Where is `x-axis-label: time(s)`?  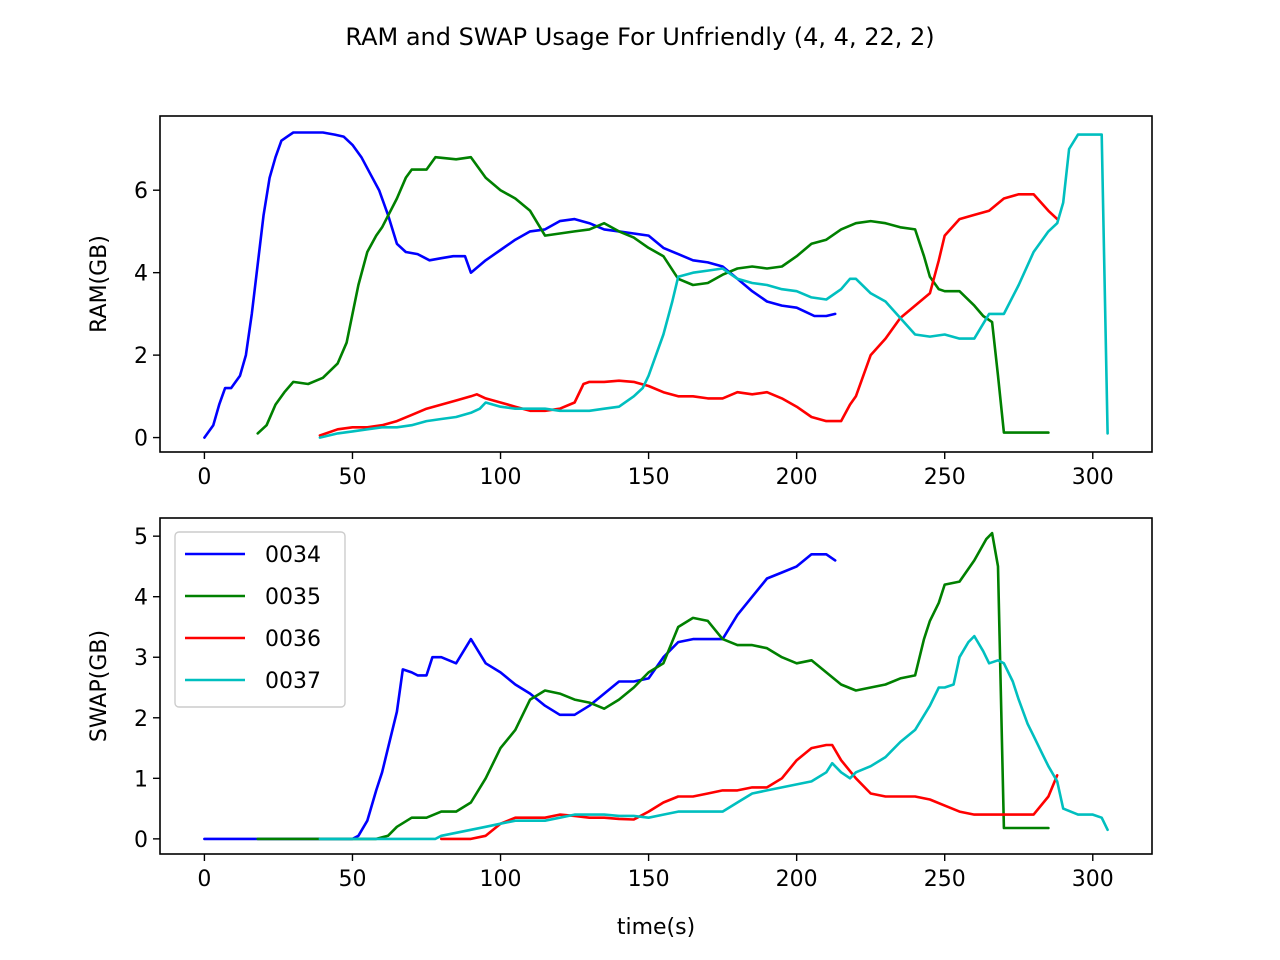
x-axis-label: time(s) is located at coordinates (656, 927).